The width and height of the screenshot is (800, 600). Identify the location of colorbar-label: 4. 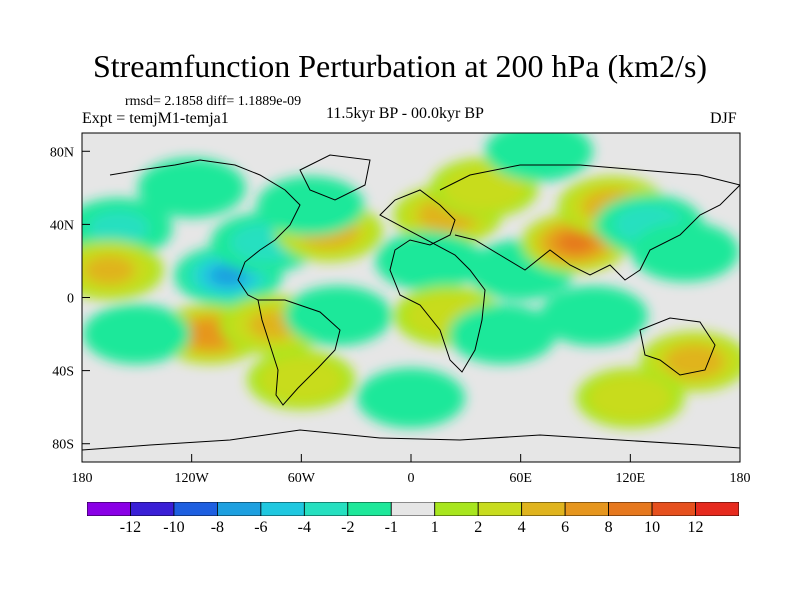
(521, 527).